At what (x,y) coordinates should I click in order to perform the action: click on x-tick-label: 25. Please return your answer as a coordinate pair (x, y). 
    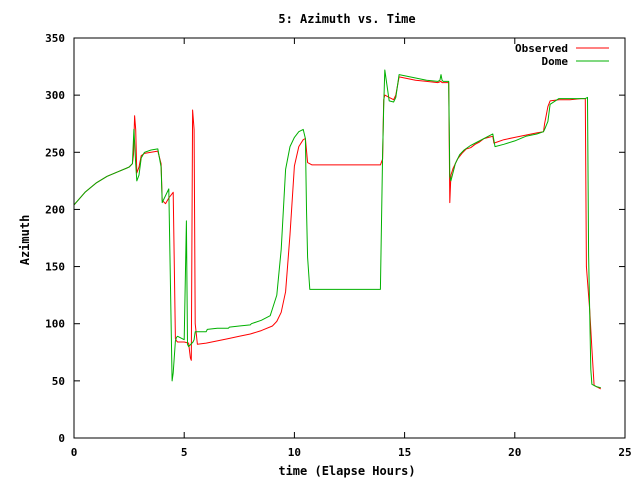
    Looking at the image, I should click on (624, 452).